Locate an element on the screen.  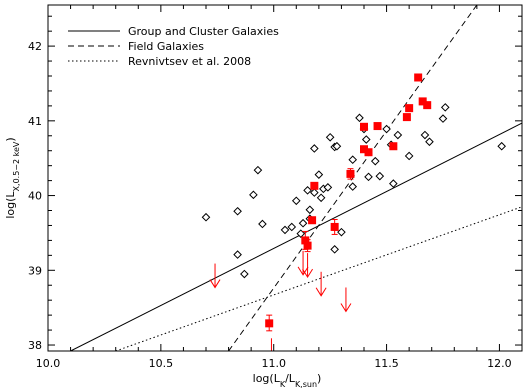
y-tick-label: 40 is located at coordinates (35, 196).